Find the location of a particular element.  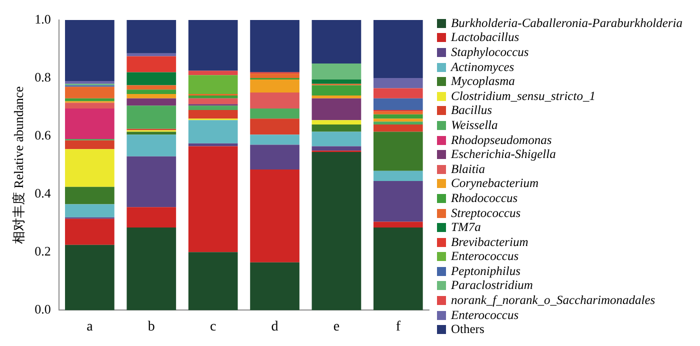

legend-label: Weissella is located at coordinates (474, 125).